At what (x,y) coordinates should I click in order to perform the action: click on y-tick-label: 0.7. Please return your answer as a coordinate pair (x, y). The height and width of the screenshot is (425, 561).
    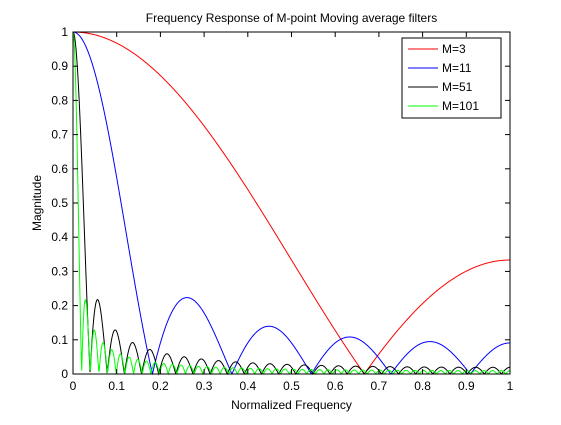
    Looking at the image, I should click on (59, 135).